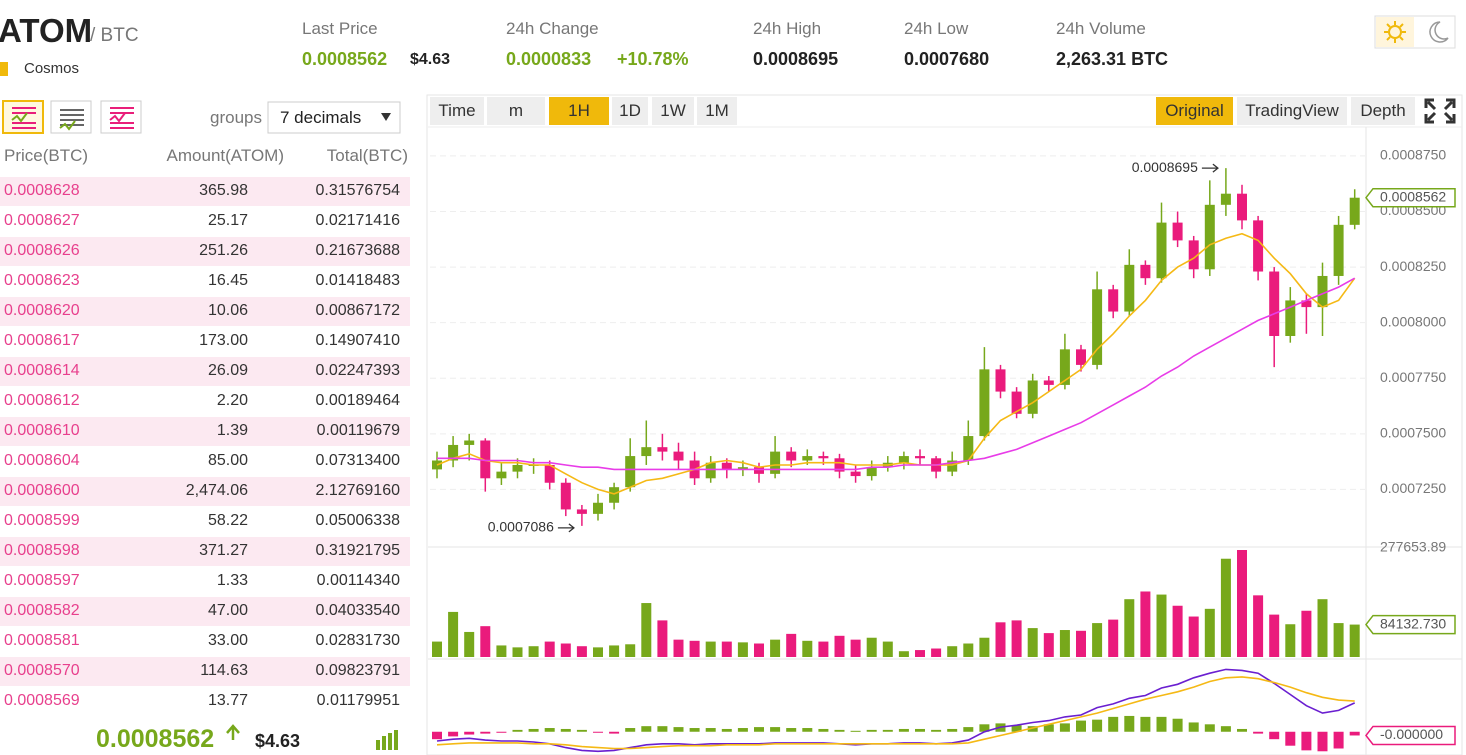 This screenshot has height=755, width=1466. I want to click on ask-total: 2.12769160, so click(357, 490).